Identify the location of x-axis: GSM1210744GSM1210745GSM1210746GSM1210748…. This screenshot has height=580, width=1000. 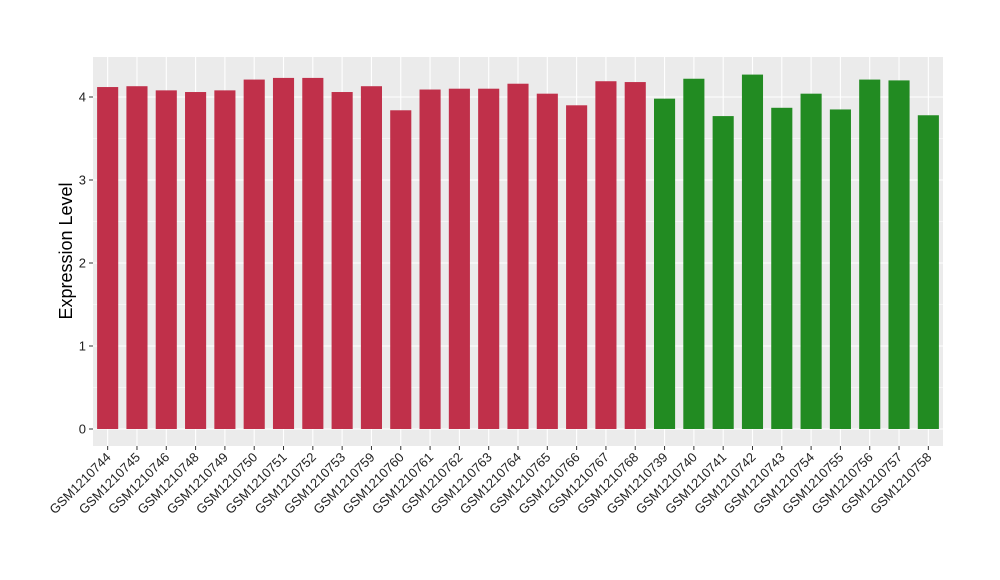
(490, 481).